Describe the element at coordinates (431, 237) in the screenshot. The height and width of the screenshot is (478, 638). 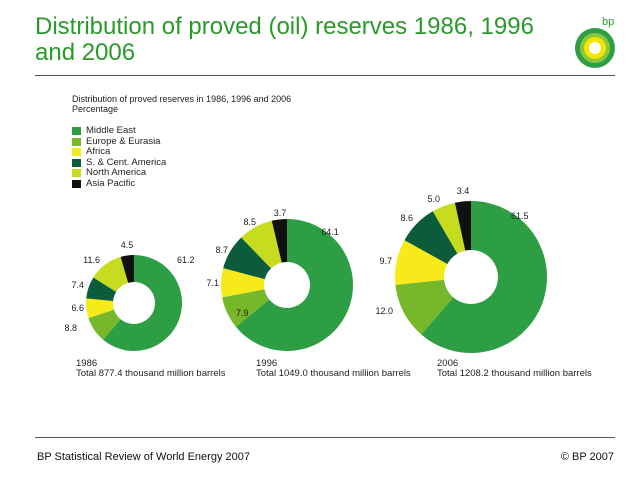
I see `donut-slice-2006-s-cent-america` at that location.